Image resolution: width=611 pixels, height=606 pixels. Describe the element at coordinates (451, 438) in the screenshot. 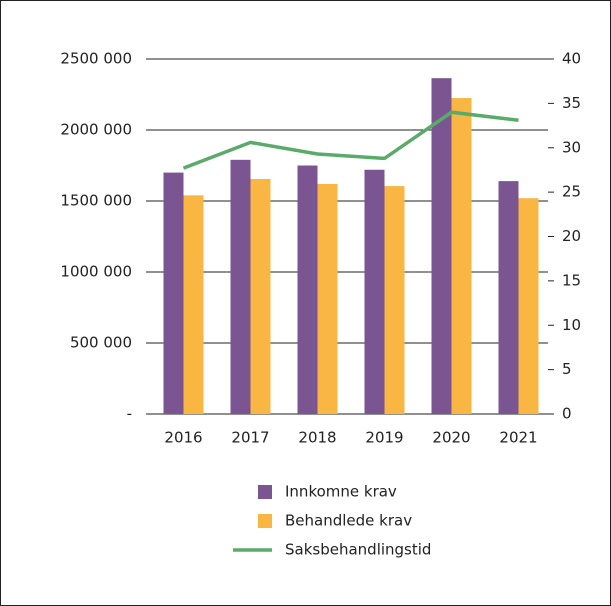

I see `x-tick-label: 2020` at that location.